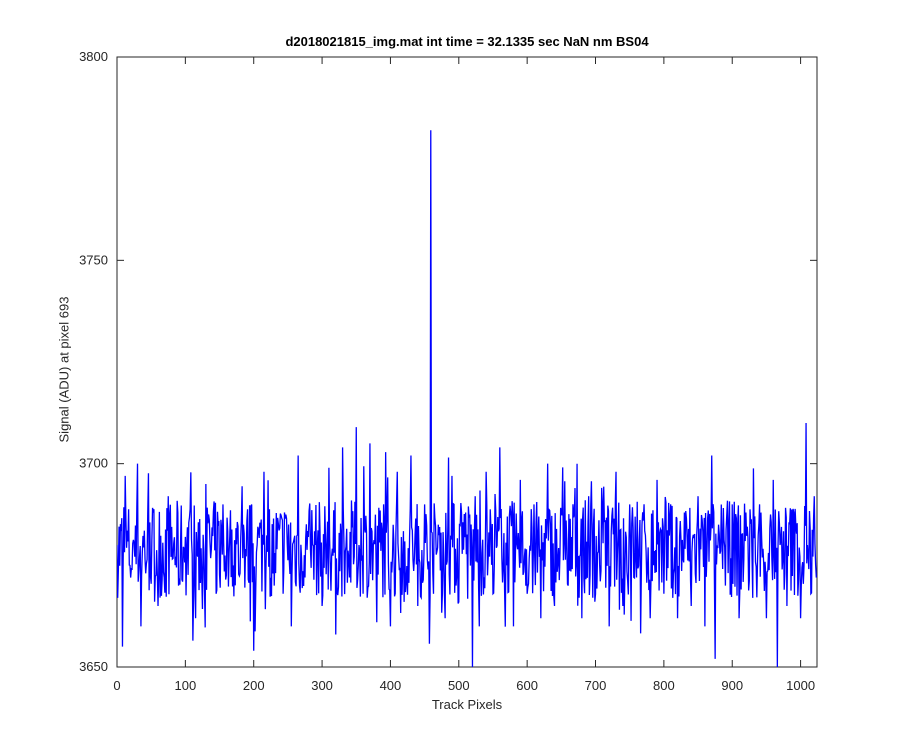 The height and width of the screenshot is (750, 900). What do you see at coordinates (254, 685) in the screenshot?
I see `x-tick-label: 200` at bounding box center [254, 685].